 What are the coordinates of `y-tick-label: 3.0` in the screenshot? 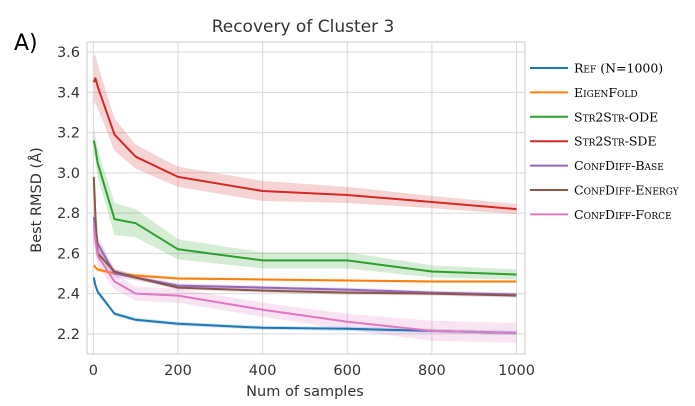 It's located at (68, 174).